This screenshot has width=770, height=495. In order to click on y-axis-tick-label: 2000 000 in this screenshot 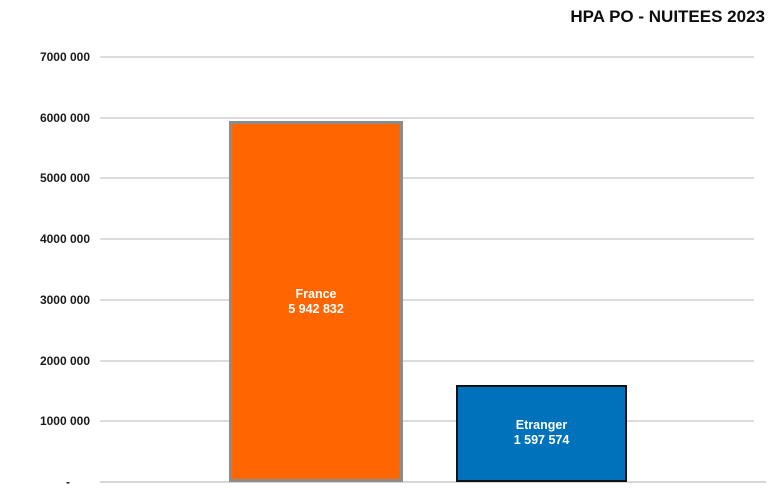, I will do `click(64, 360)`.